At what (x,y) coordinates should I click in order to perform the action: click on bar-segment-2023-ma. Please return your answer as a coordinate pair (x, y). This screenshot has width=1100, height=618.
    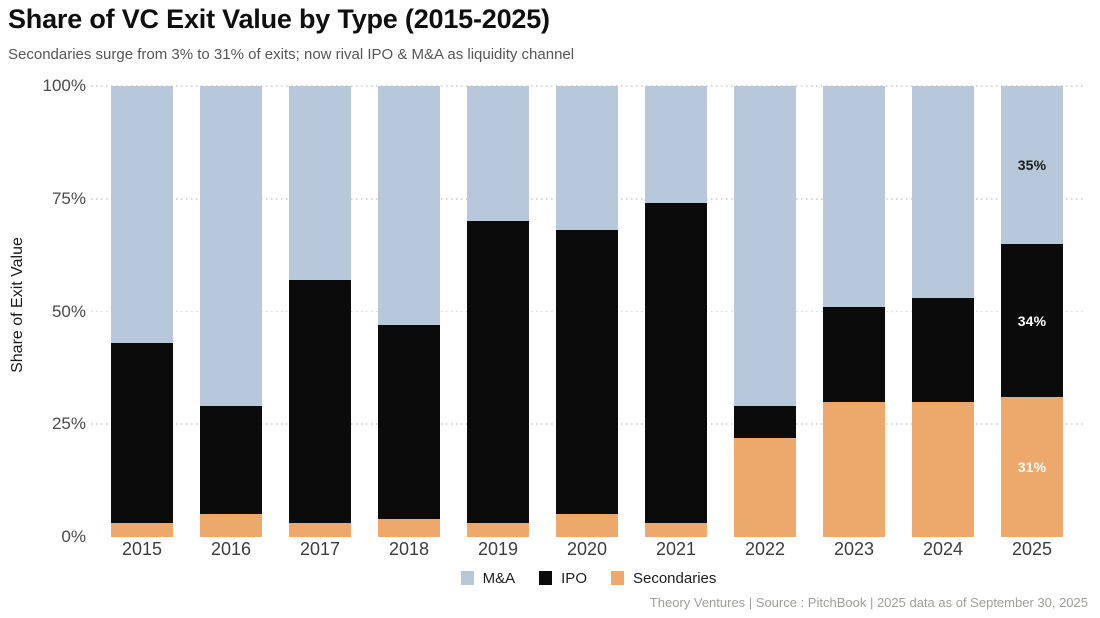
    Looking at the image, I should click on (854, 196).